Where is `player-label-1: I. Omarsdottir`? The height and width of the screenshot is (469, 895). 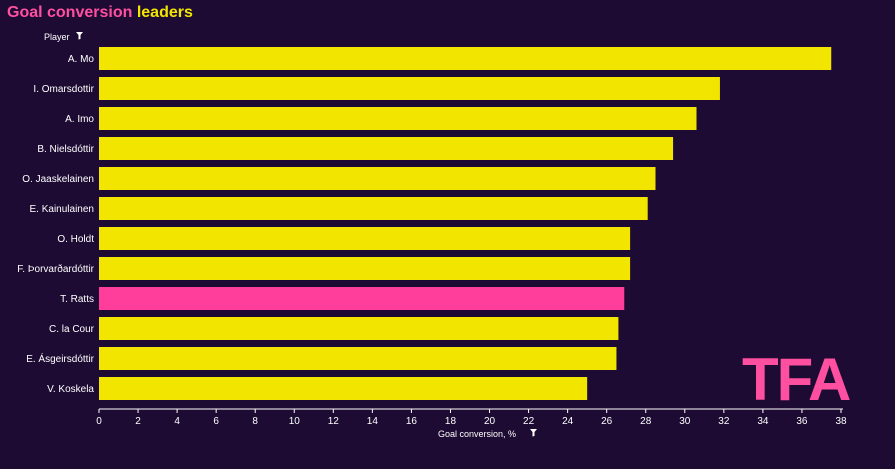
player-label-1: I. Omarsdottir is located at coordinates (63, 89).